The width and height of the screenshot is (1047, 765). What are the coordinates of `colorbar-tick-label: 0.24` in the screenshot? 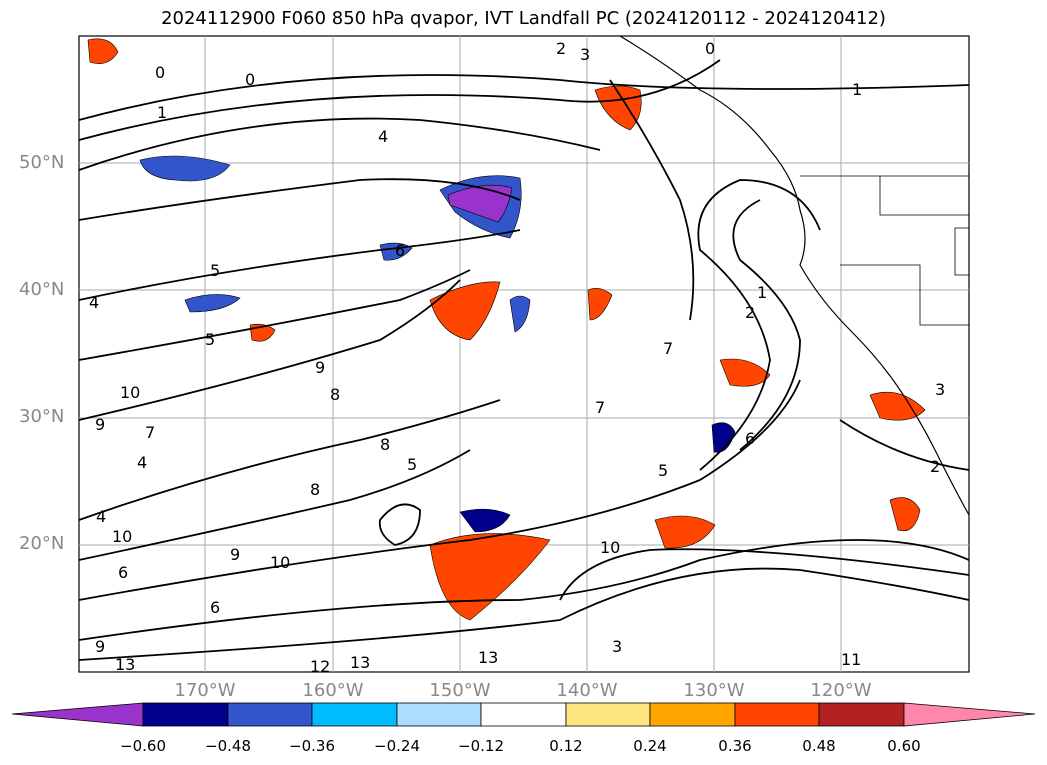 It's located at (650, 746).